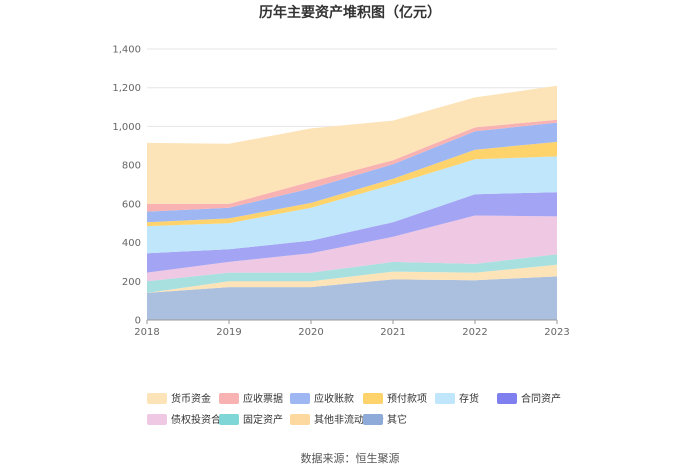 The image size is (700, 474). What do you see at coordinates (126, 127) in the screenshot?
I see `y-tick-label: 1,000` at bounding box center [126, 127].